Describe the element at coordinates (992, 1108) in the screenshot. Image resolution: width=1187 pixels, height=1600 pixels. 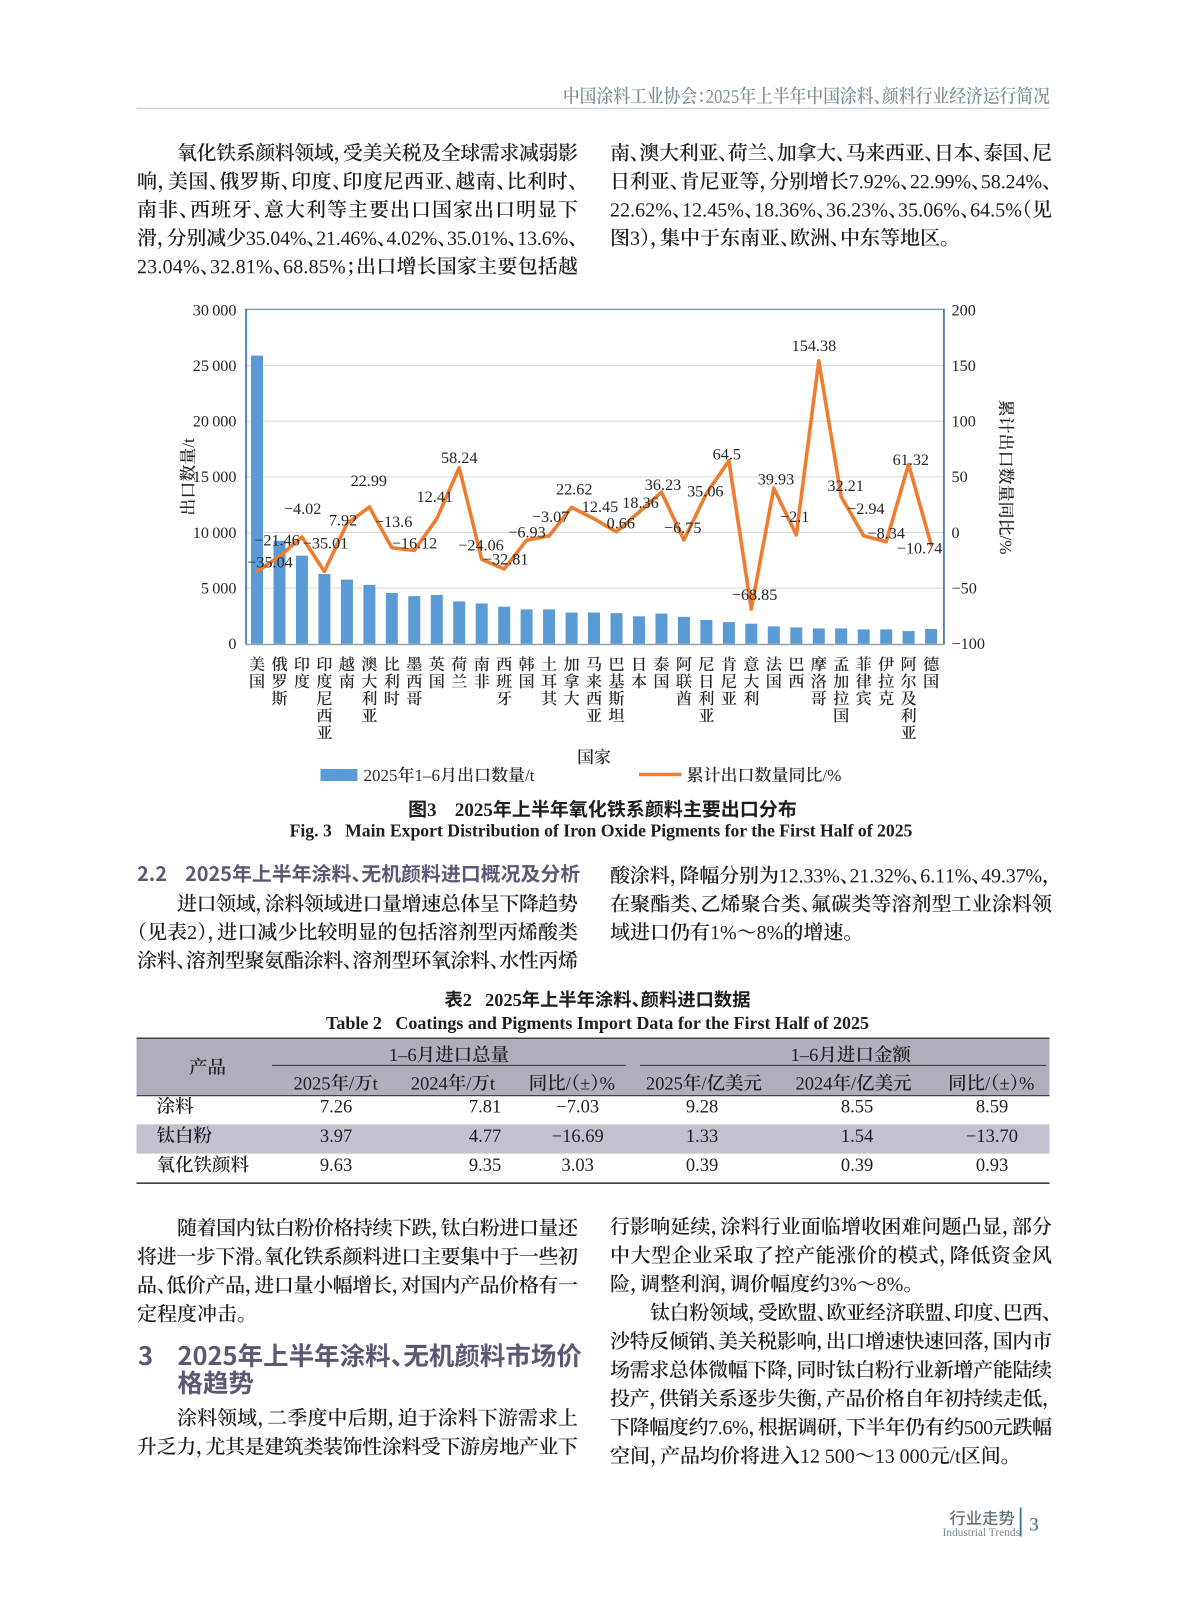
I see `svg-text: 8.59` at that location.